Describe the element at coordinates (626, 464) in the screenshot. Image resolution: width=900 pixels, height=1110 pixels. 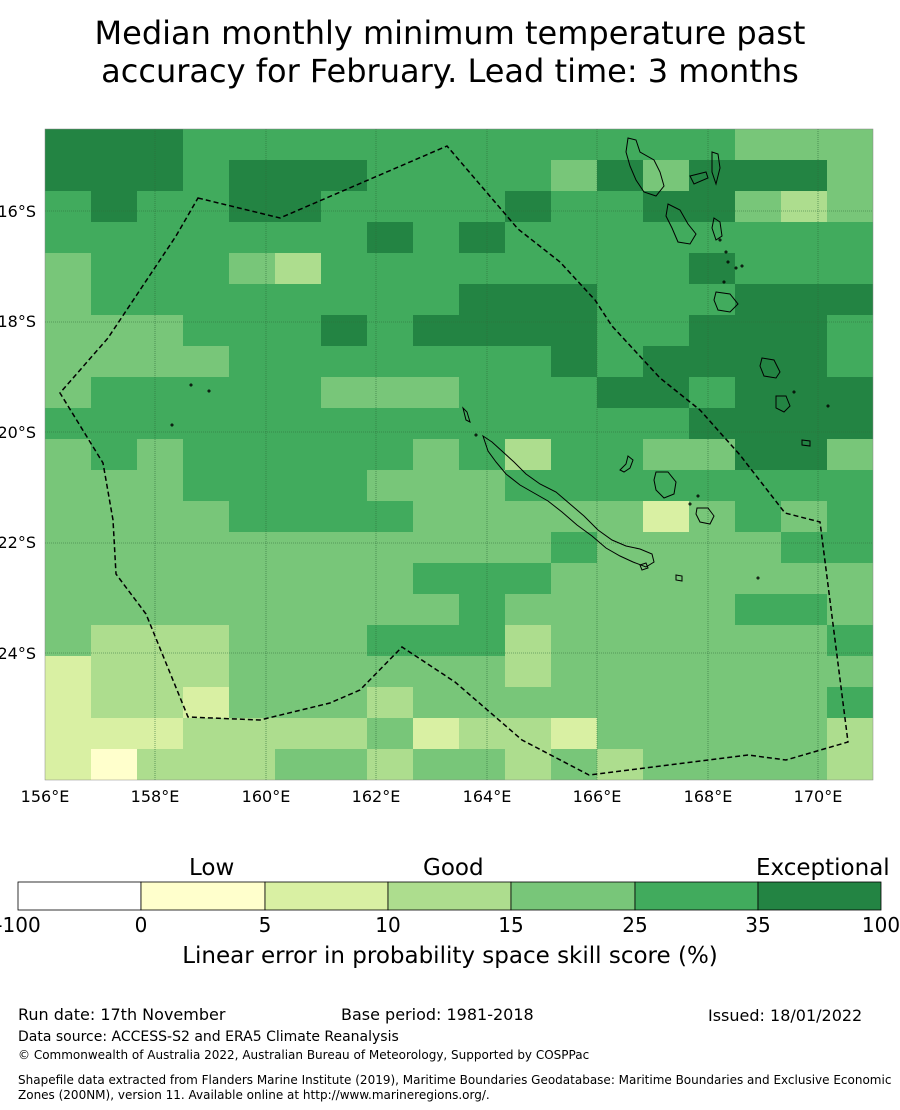
I see `island-ouvea` at that location.